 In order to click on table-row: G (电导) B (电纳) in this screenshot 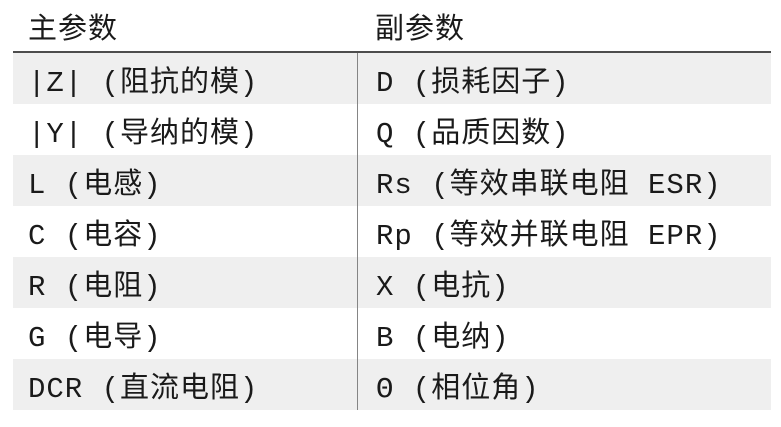, I will do `click(392, 333)`.